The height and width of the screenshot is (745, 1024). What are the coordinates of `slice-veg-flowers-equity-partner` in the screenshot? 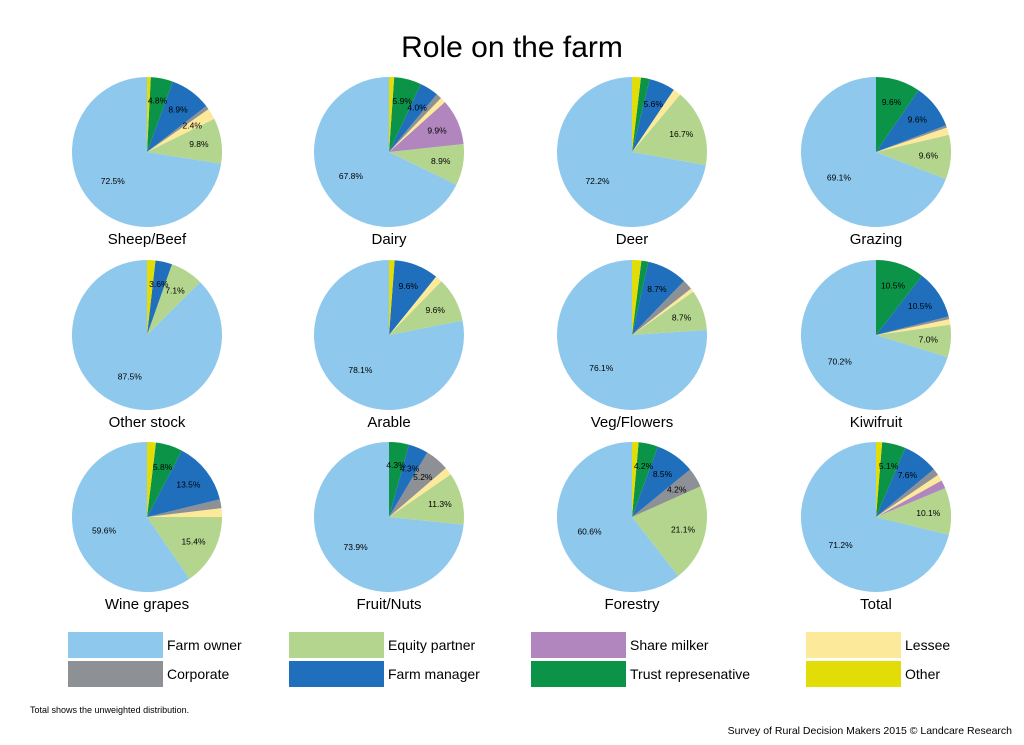 It's located at (669, 313).